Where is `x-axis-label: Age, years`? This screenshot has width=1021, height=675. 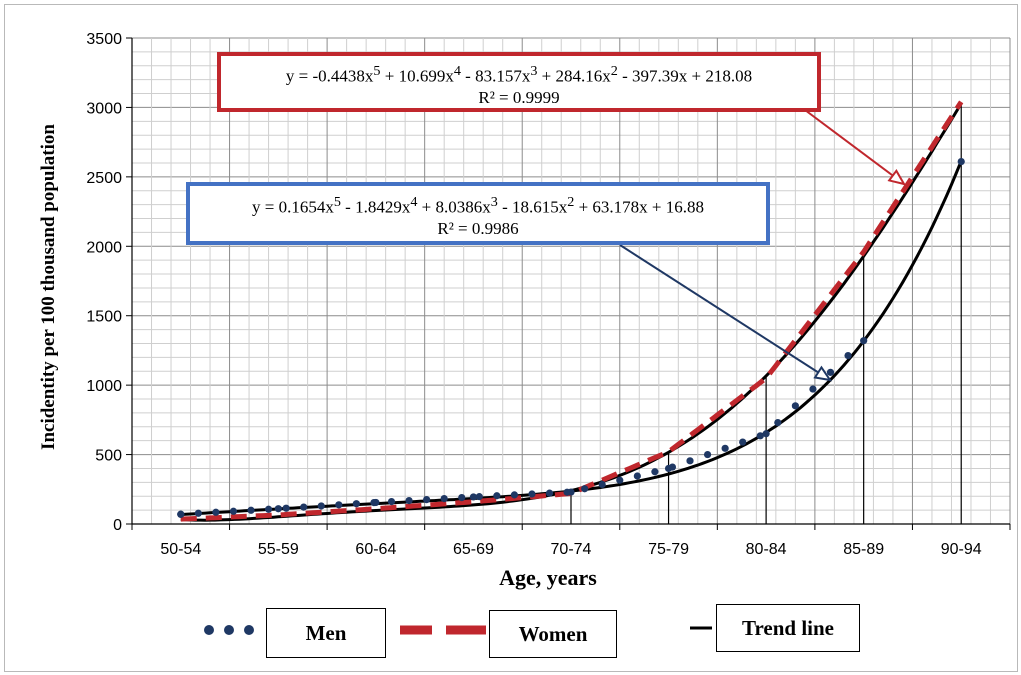 x-axis-label: Age, years is located at coordinates (548, 577).